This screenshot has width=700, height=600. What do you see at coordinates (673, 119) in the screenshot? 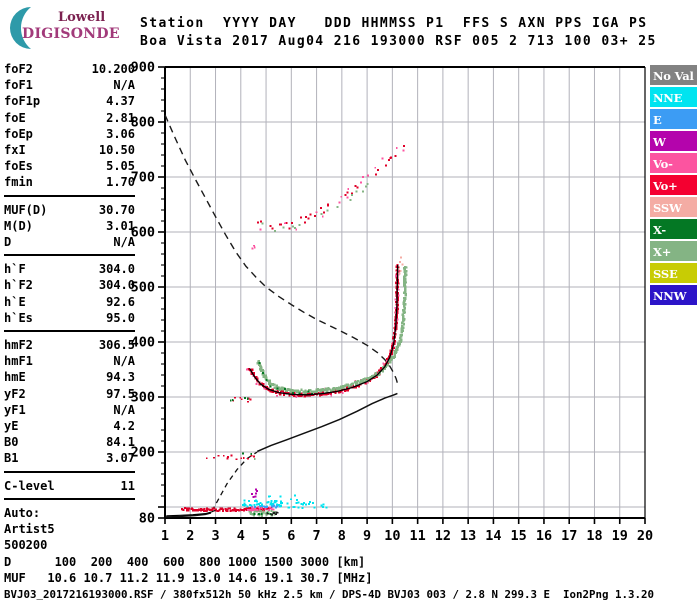
I see `legend-item-e: E` at bounding box center [673, 119].